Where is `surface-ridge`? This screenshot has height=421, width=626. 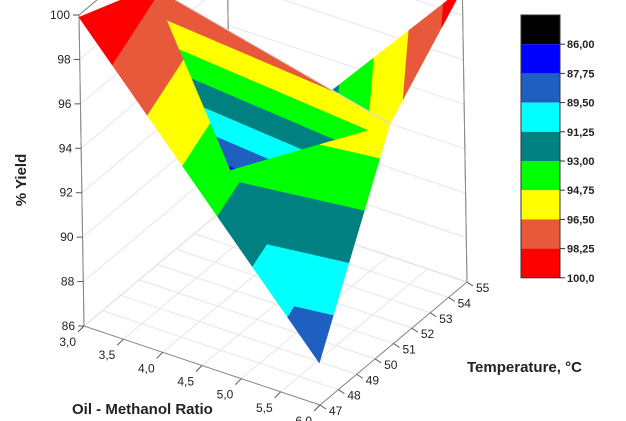
surface-ridge is located at coordinates (282, 62).